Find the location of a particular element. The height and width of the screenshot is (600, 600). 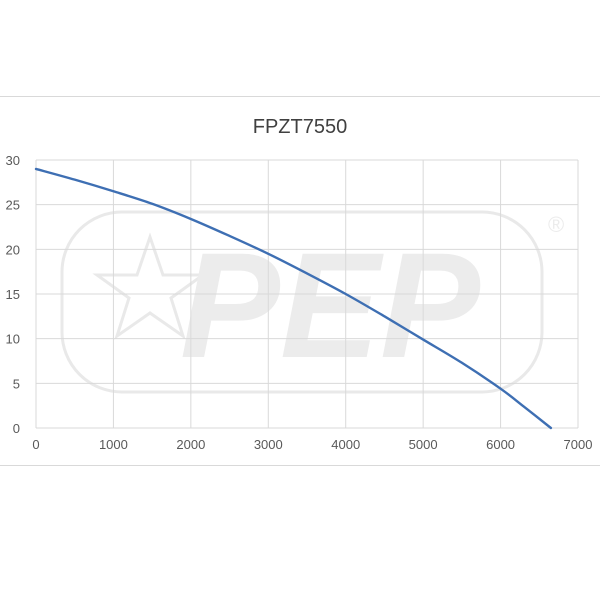

y-axis-ticks: 0 5 10 15 20 25 30 is located at coordinates (13, 294).